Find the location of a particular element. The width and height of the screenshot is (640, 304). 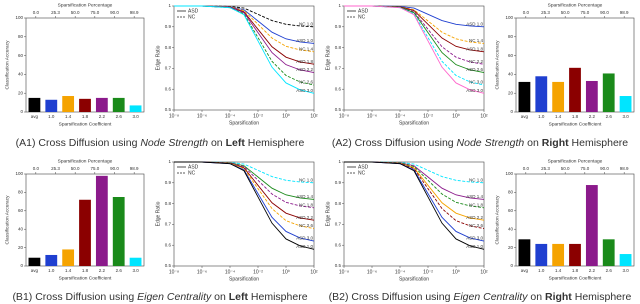

caption-part: Eigen Centrality is located at coordinates (490, 297).